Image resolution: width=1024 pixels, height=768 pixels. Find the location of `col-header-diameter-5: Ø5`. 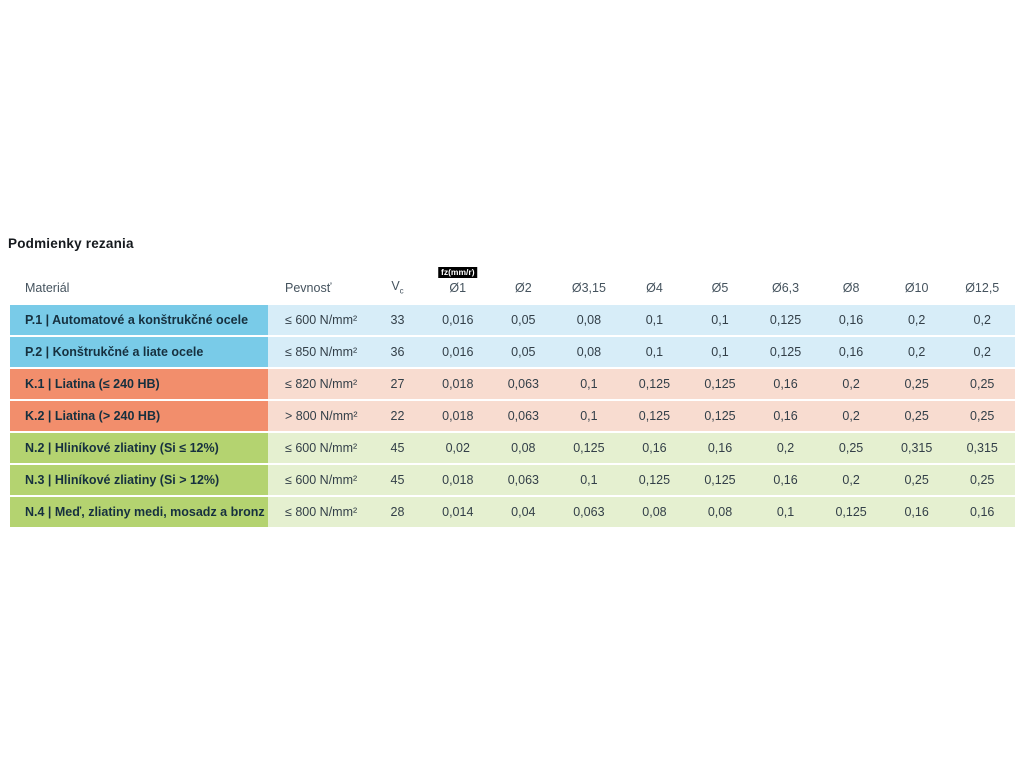

col-header-diameter-5: Ø5 is located at coordinates (720, 288).